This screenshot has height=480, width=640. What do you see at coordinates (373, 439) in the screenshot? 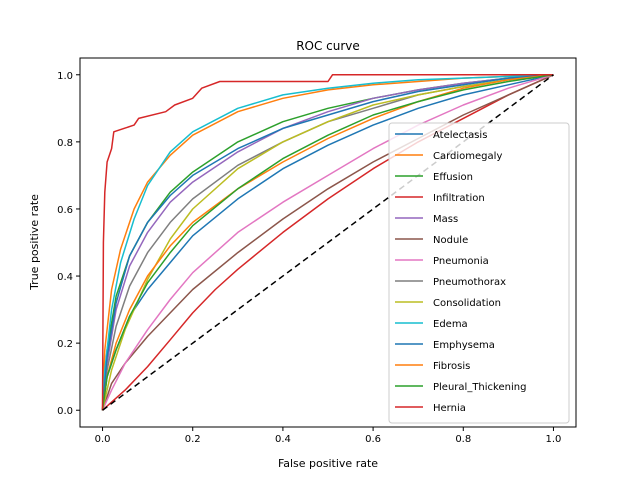
I see `x-tick-label: 0.6` at bounding box center [373, 439].